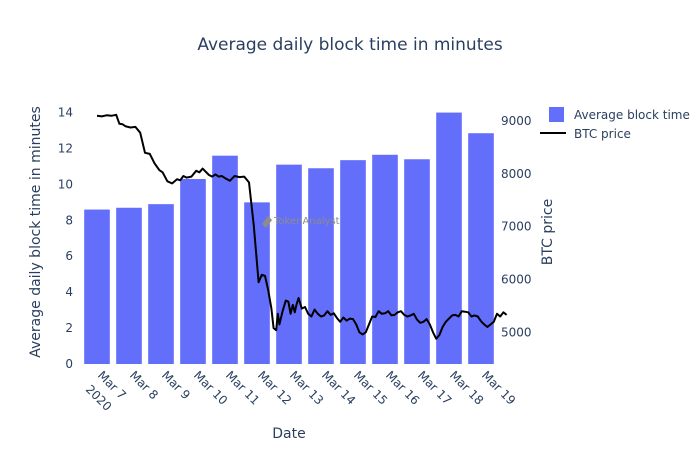 This screenshot has width=700, height=450. What do you see at coordinates (267, 222) in the screenshot?
I see `watermark-logo-icon` at bounding box center [267, 222].